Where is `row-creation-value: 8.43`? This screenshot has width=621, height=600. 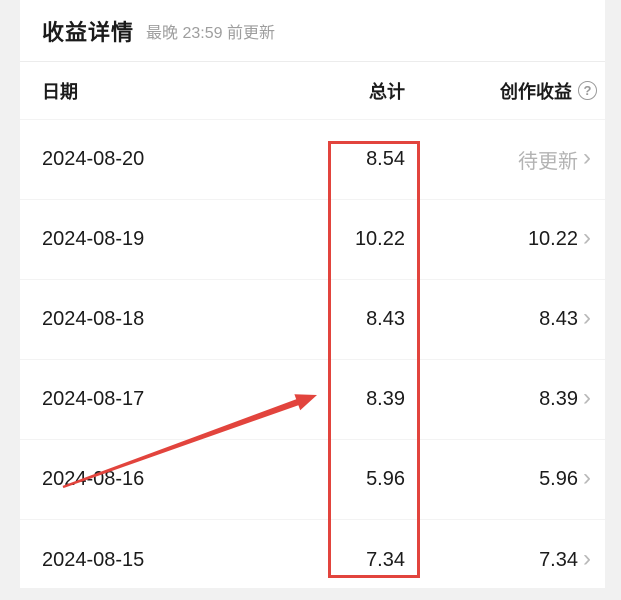 row-creation-value: 8.43 is located at coordinates (558, 319).